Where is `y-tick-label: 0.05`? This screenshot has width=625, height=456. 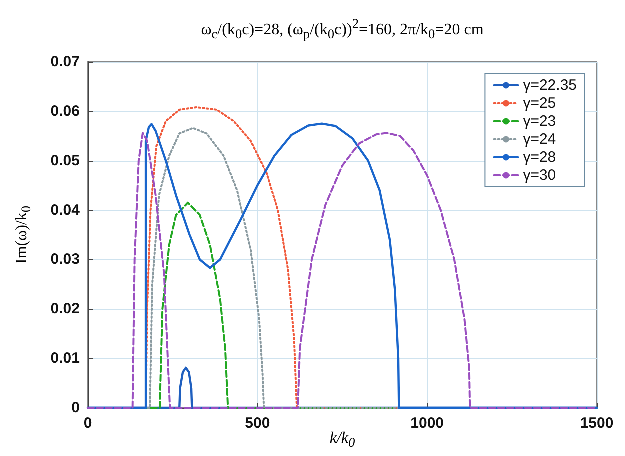 y-tick-label: 0.05 is located at coordinates (65, 161).